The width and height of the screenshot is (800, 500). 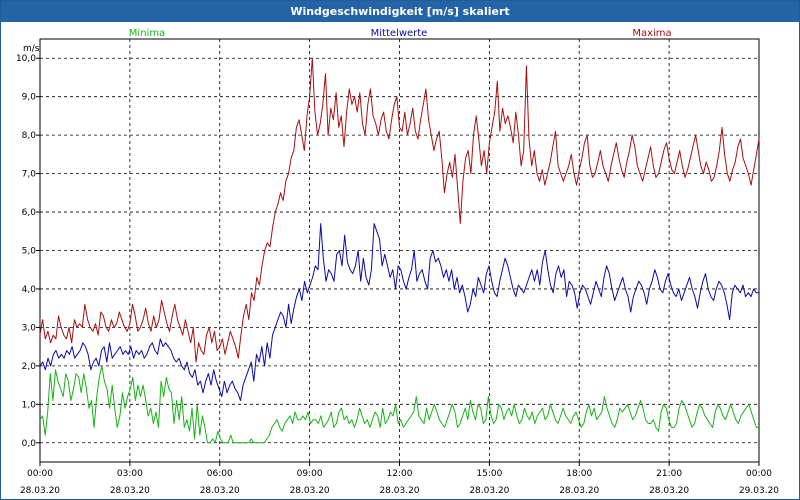 What do you see at coordinates (29, 405) in the screenshot?
I see `y-tick-label: 1,0` at bounding box center [29, 405].